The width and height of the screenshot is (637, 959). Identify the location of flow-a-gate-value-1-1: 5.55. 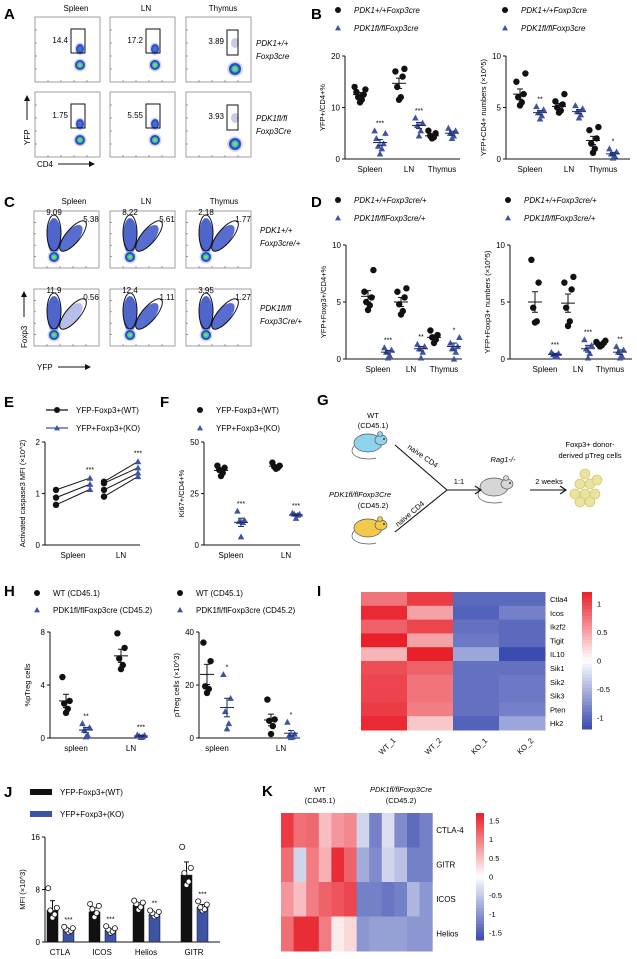
(135, 115).